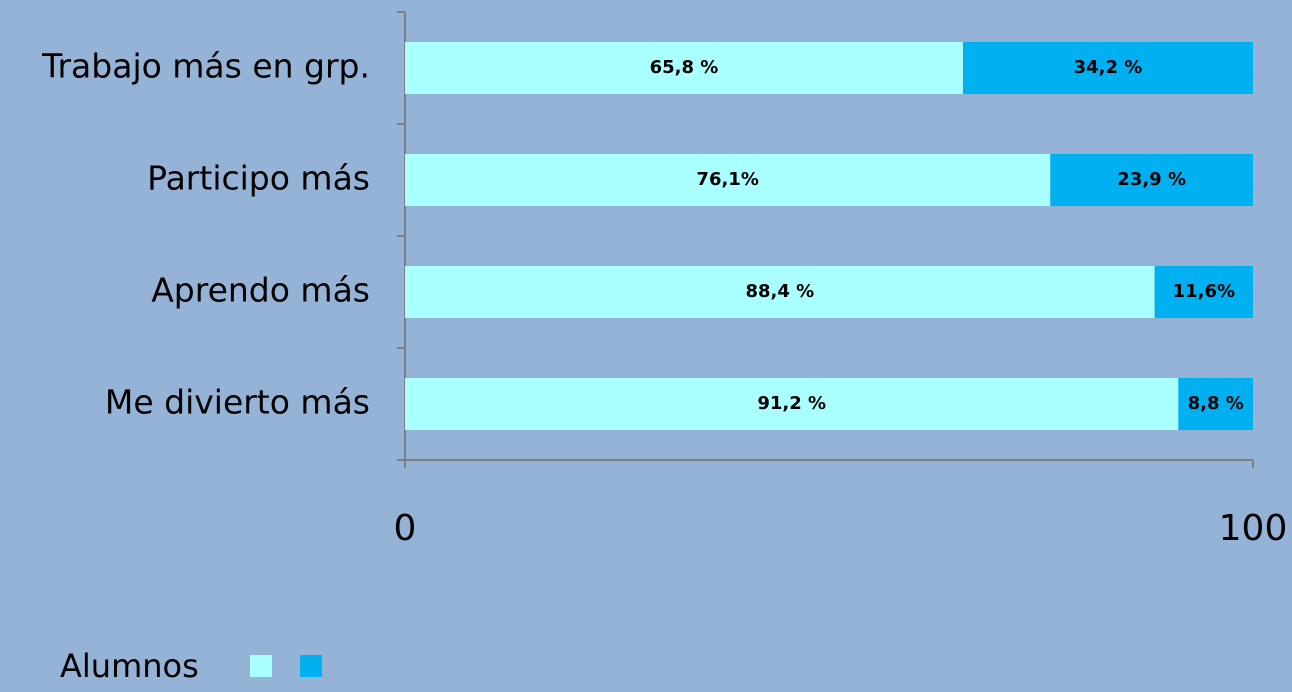 The image size is (1292, 692). Describe the element at coordinates (205, 66) in the screenshot. I see `category-label: Trabajo más en grp.` at that location.